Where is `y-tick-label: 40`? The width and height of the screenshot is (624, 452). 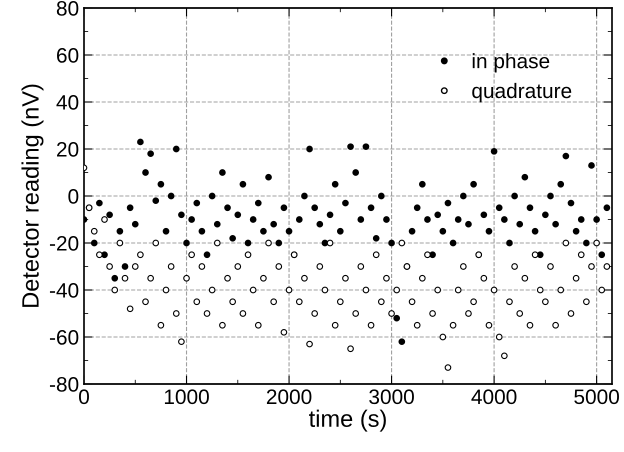 y-tick-label: 40 is located at coordinates (67, 102).